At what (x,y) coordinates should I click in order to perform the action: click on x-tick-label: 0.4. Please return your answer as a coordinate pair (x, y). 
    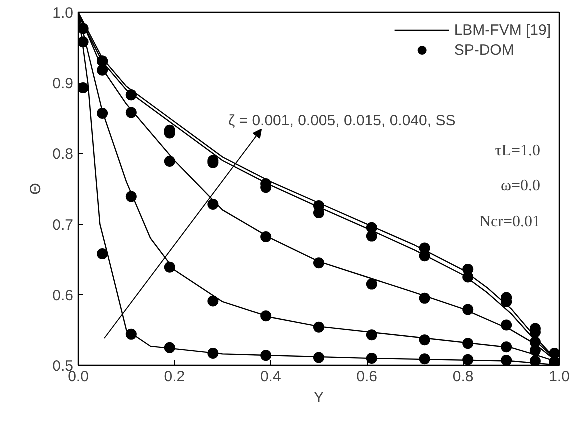
    Looking at the image, I should click on (271, 377).